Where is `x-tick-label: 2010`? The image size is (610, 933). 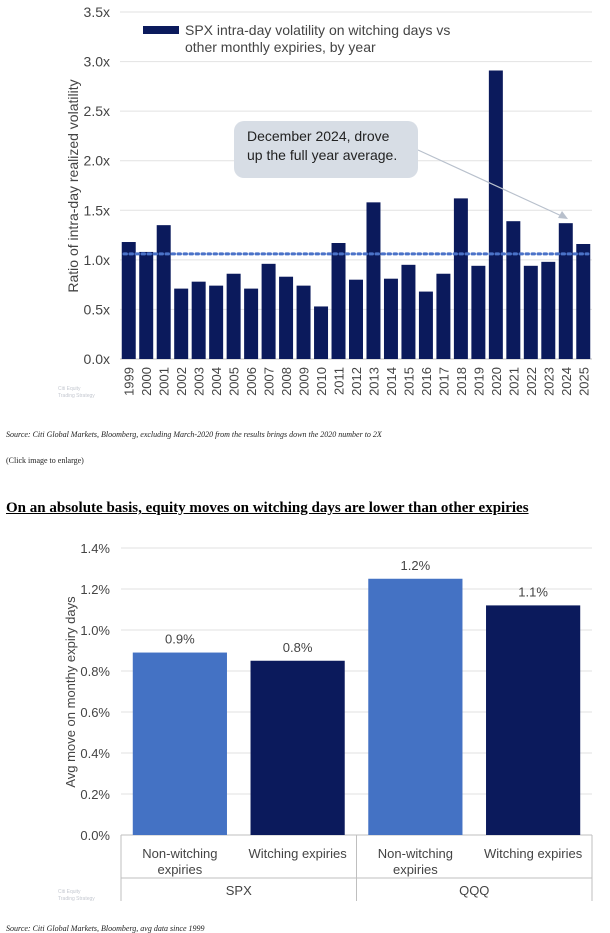 x-tick-label: 2010 is located at coordinates (321, 381).